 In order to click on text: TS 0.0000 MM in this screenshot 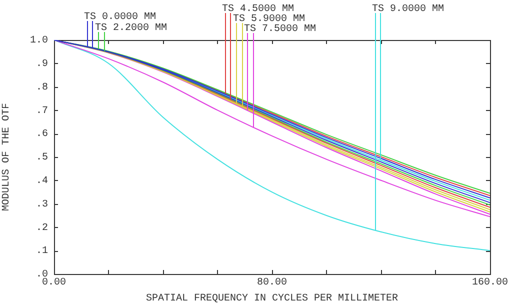, I will do `click(120, 17)`.